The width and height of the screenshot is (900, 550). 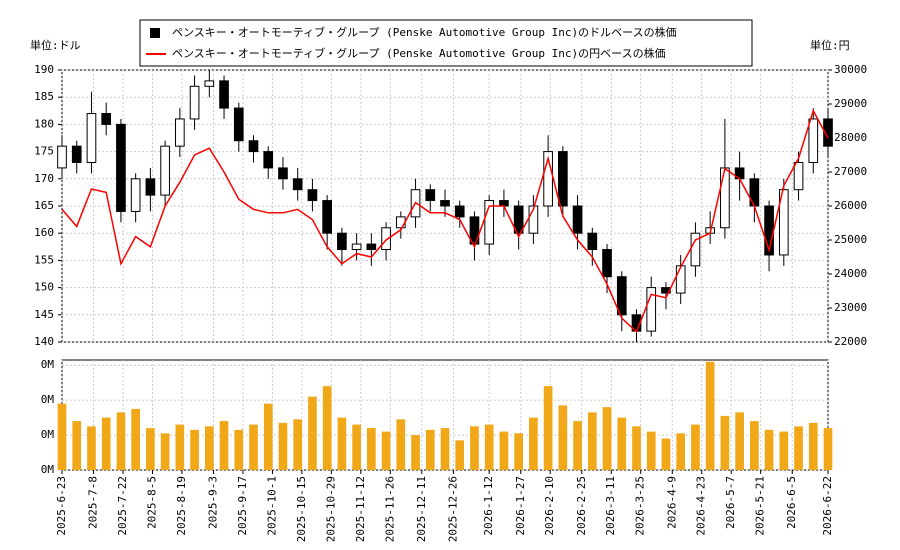 I want to click on x-tick-label: 2025-11-12, so click(x=360, y=509).